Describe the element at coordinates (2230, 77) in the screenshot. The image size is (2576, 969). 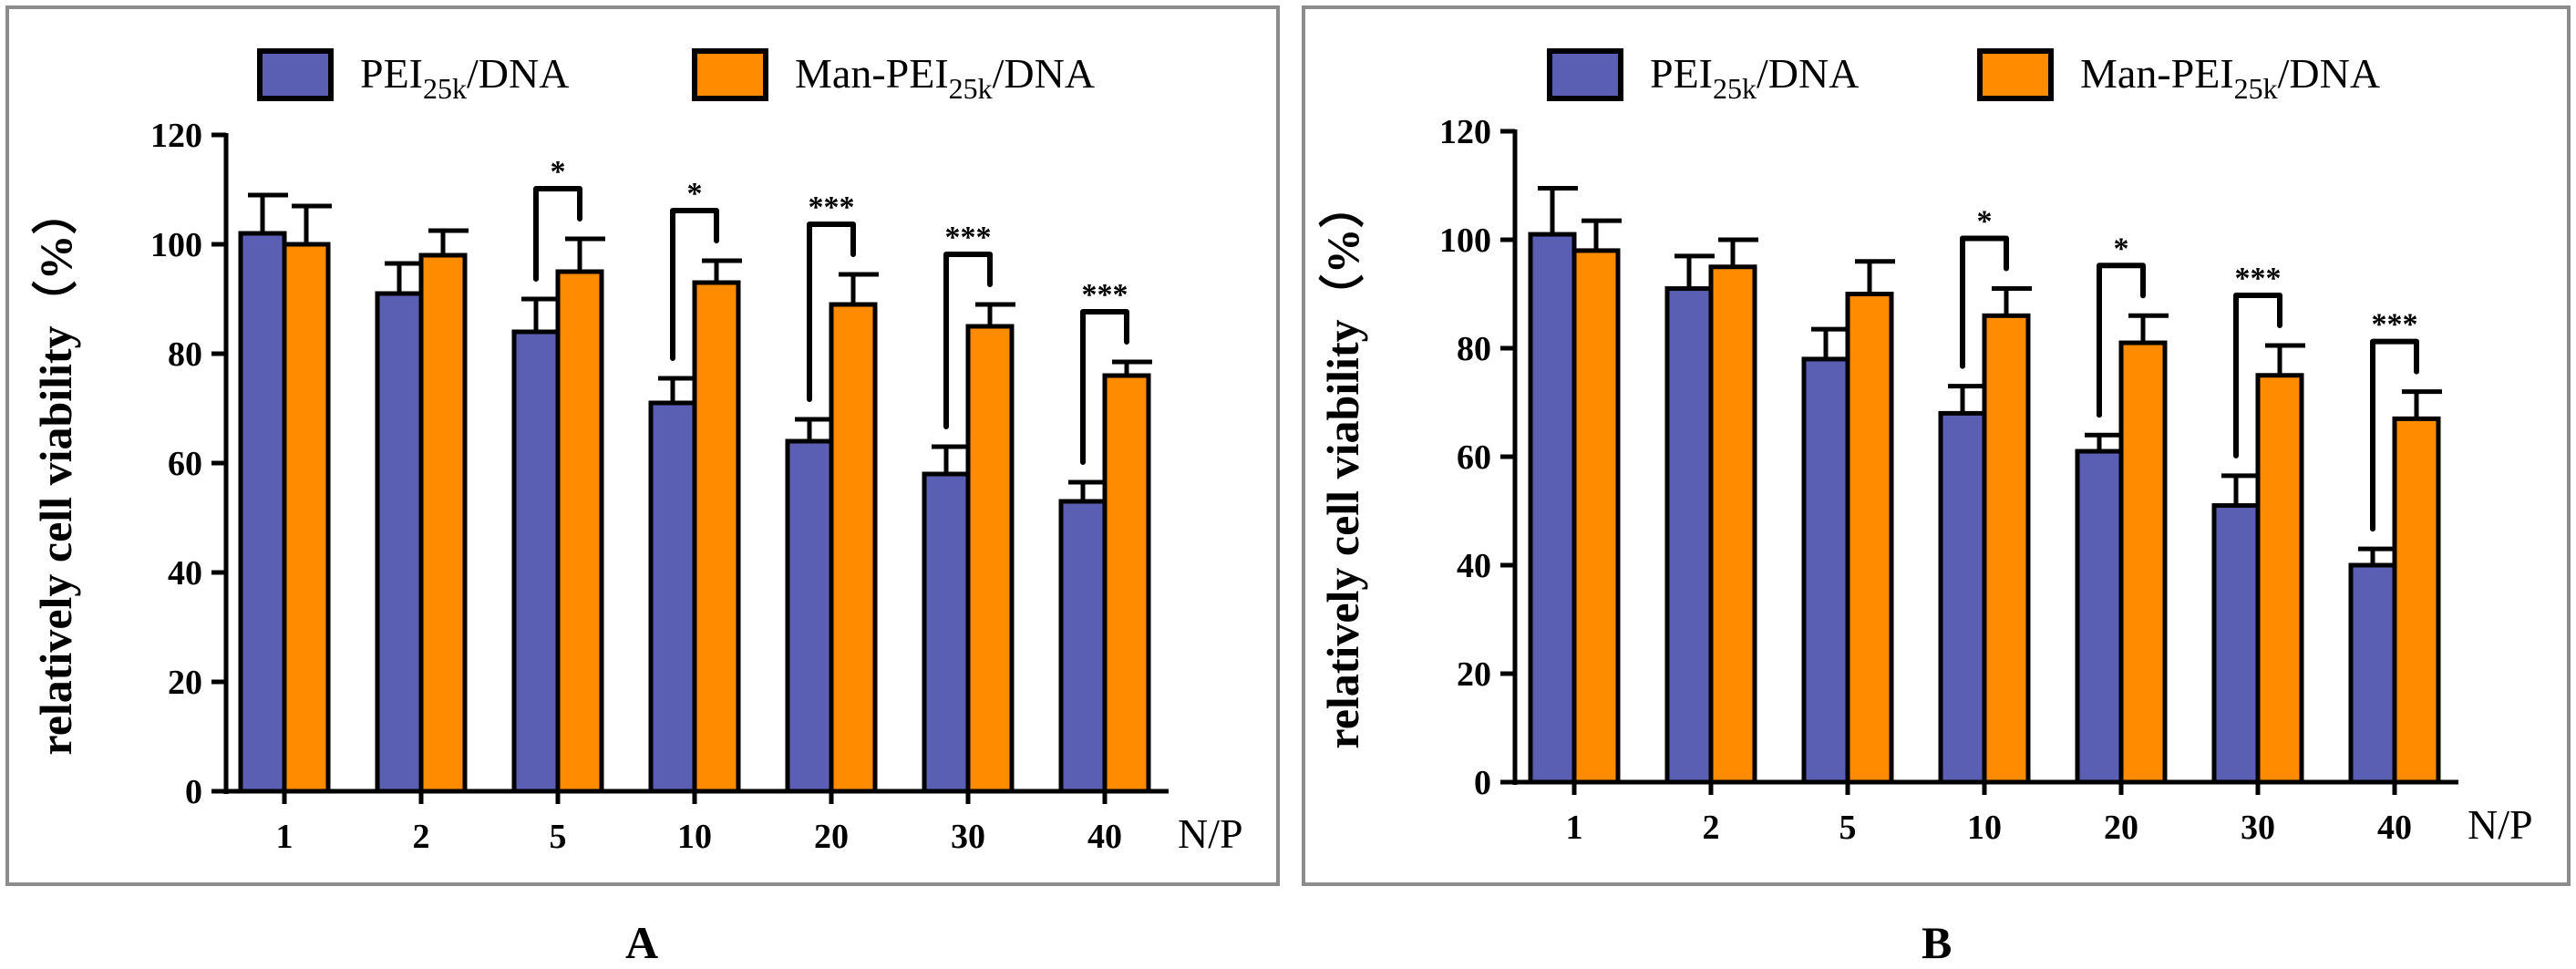
I see `panel-b-legend-label: Man-PEI25k/DNA` at that location.